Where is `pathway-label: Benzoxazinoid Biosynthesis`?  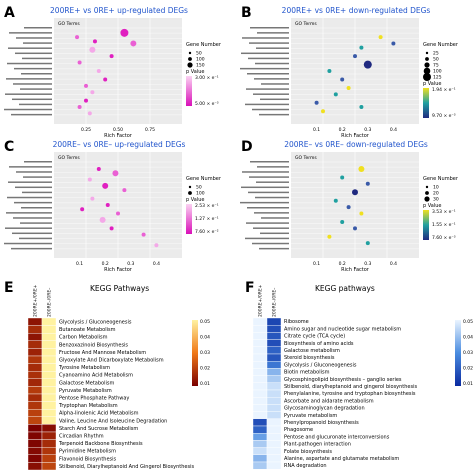 pathway-label: Benzoxazinoid Biosynthesis is located at coordinates (93, 345).